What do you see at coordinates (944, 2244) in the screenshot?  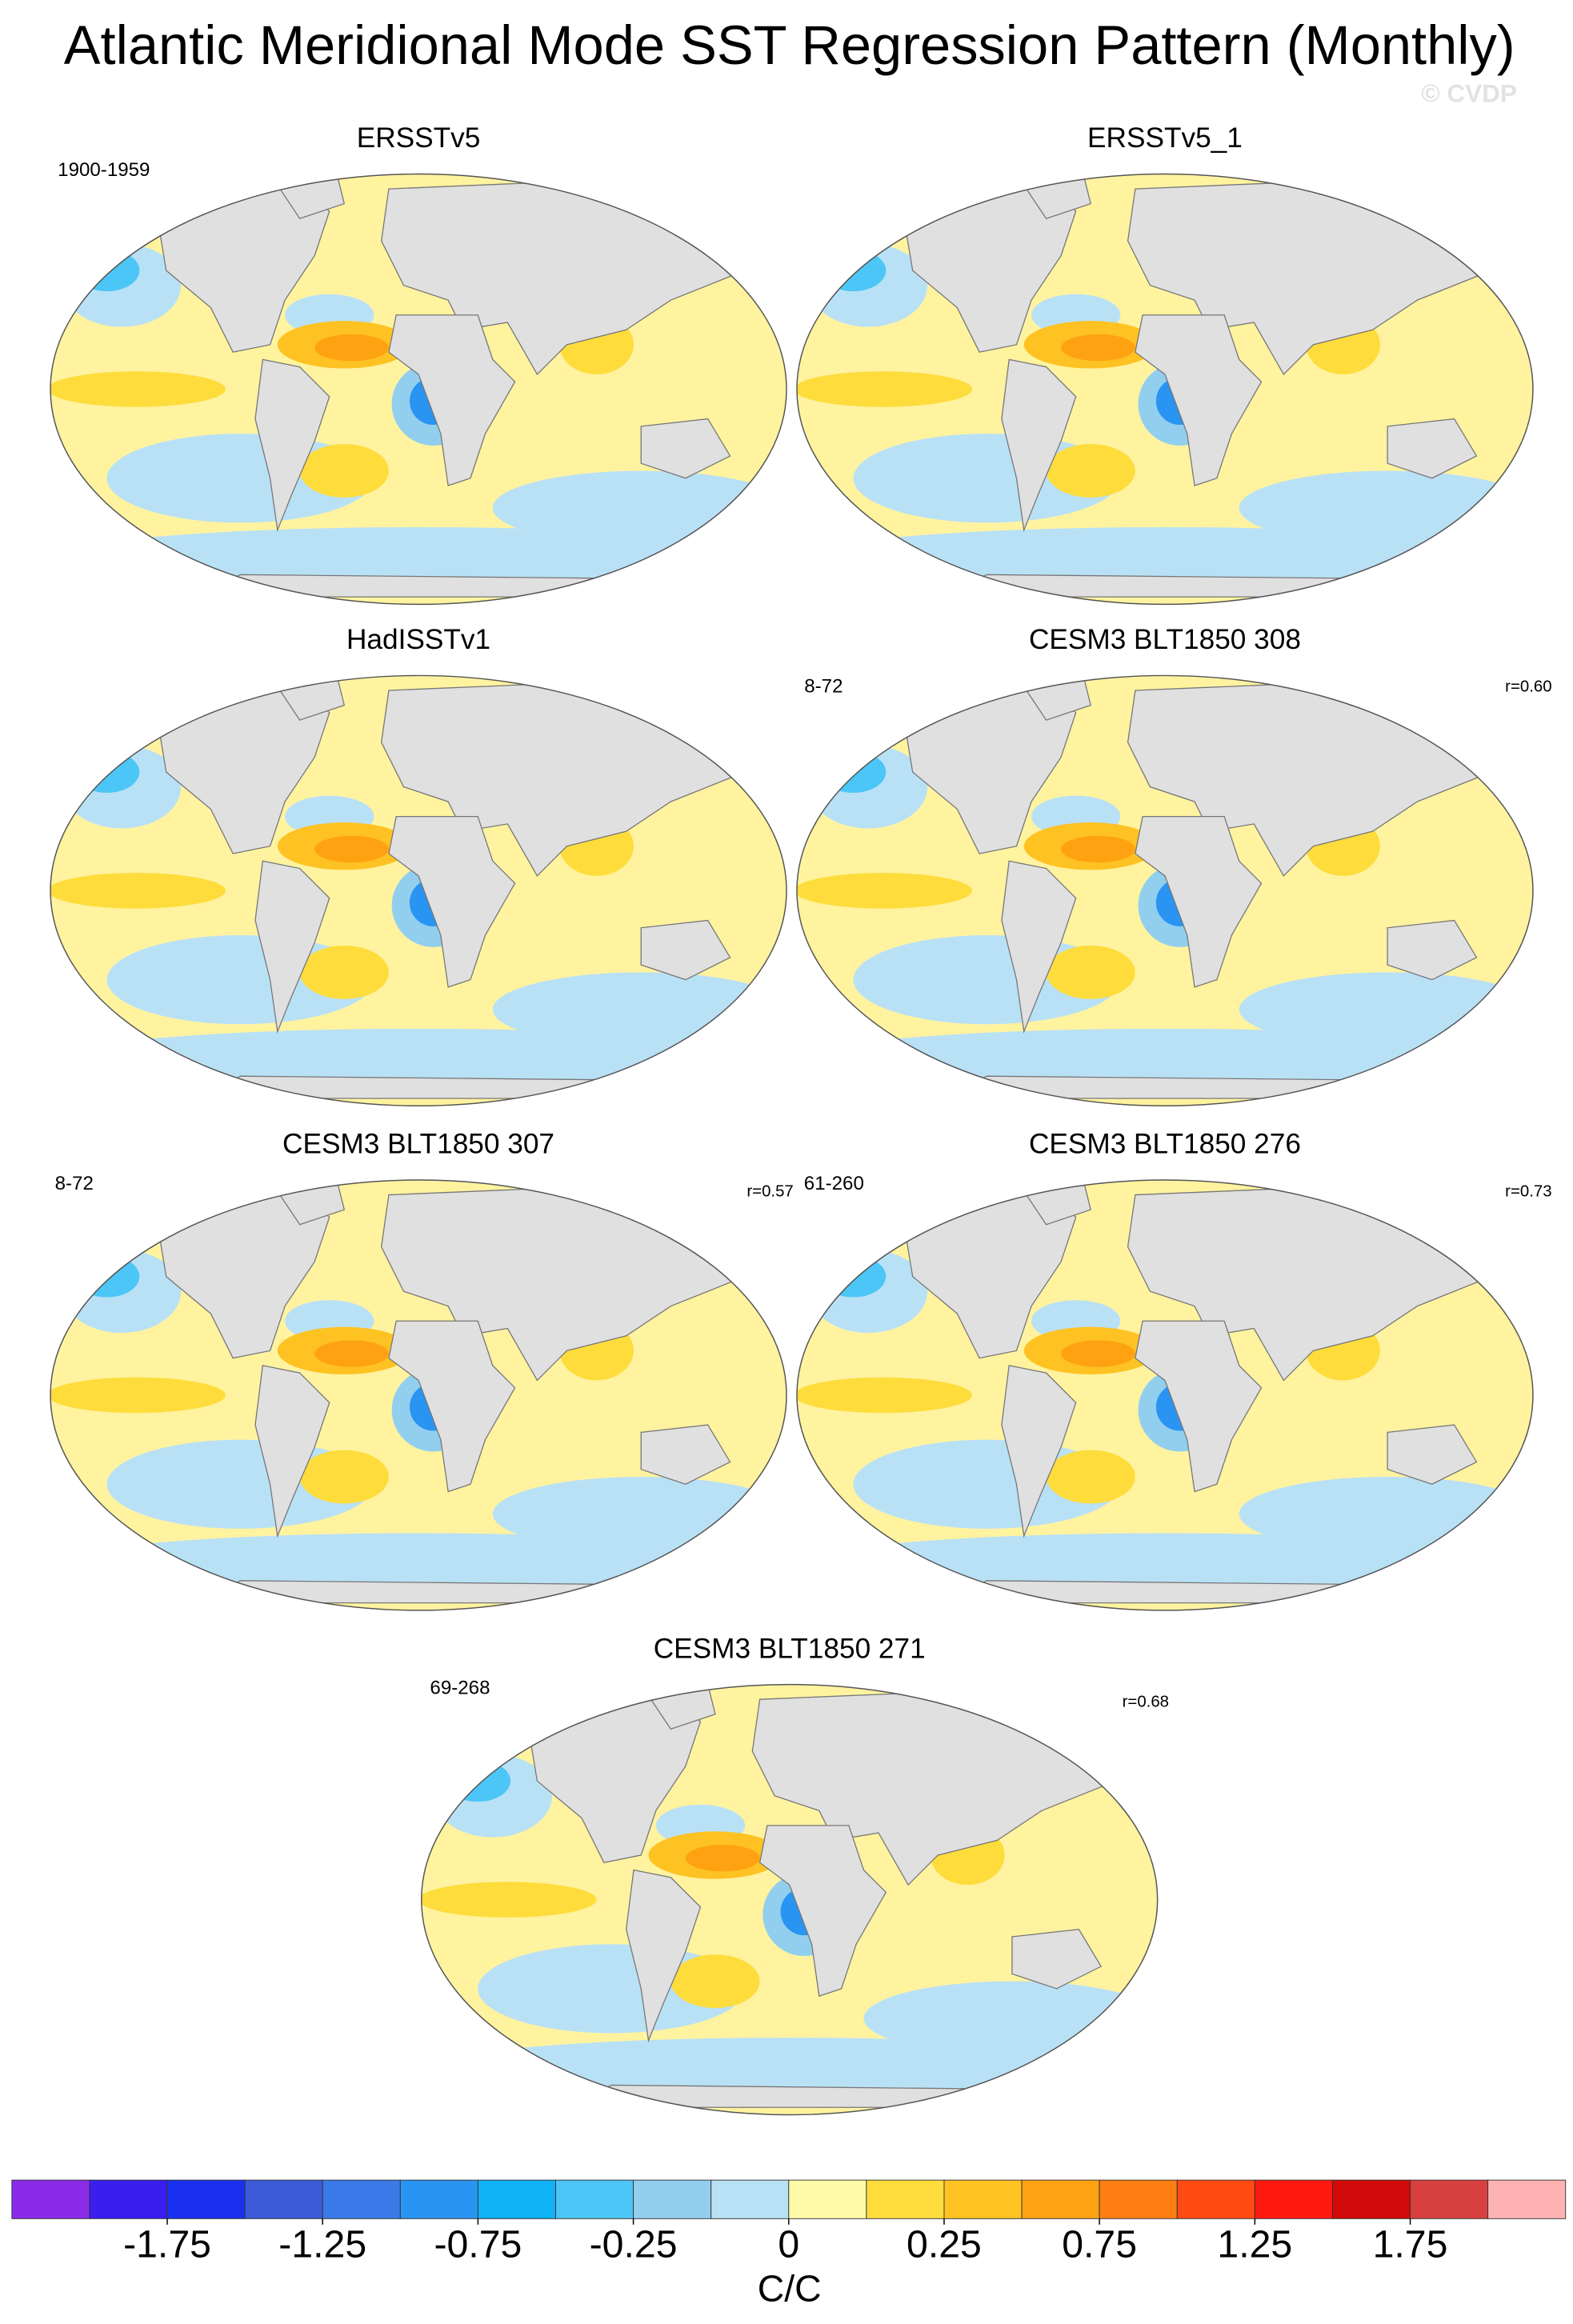 I see `colorbar-tick-label: 0.25` at bounding box center [944, 2244].